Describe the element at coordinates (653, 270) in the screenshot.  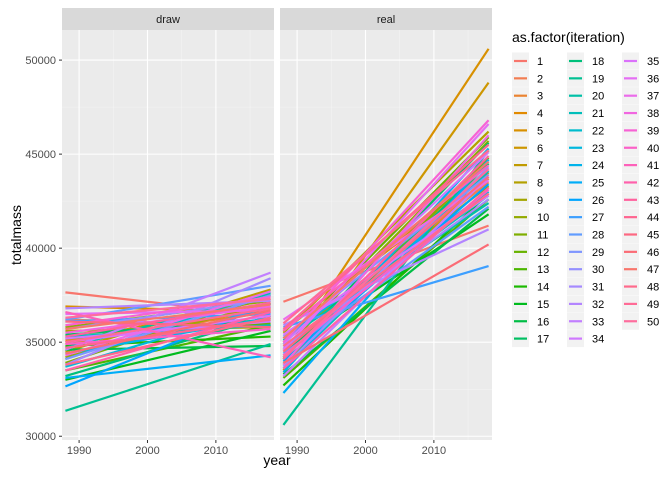
I see `legend-label-47: 47` at that location.